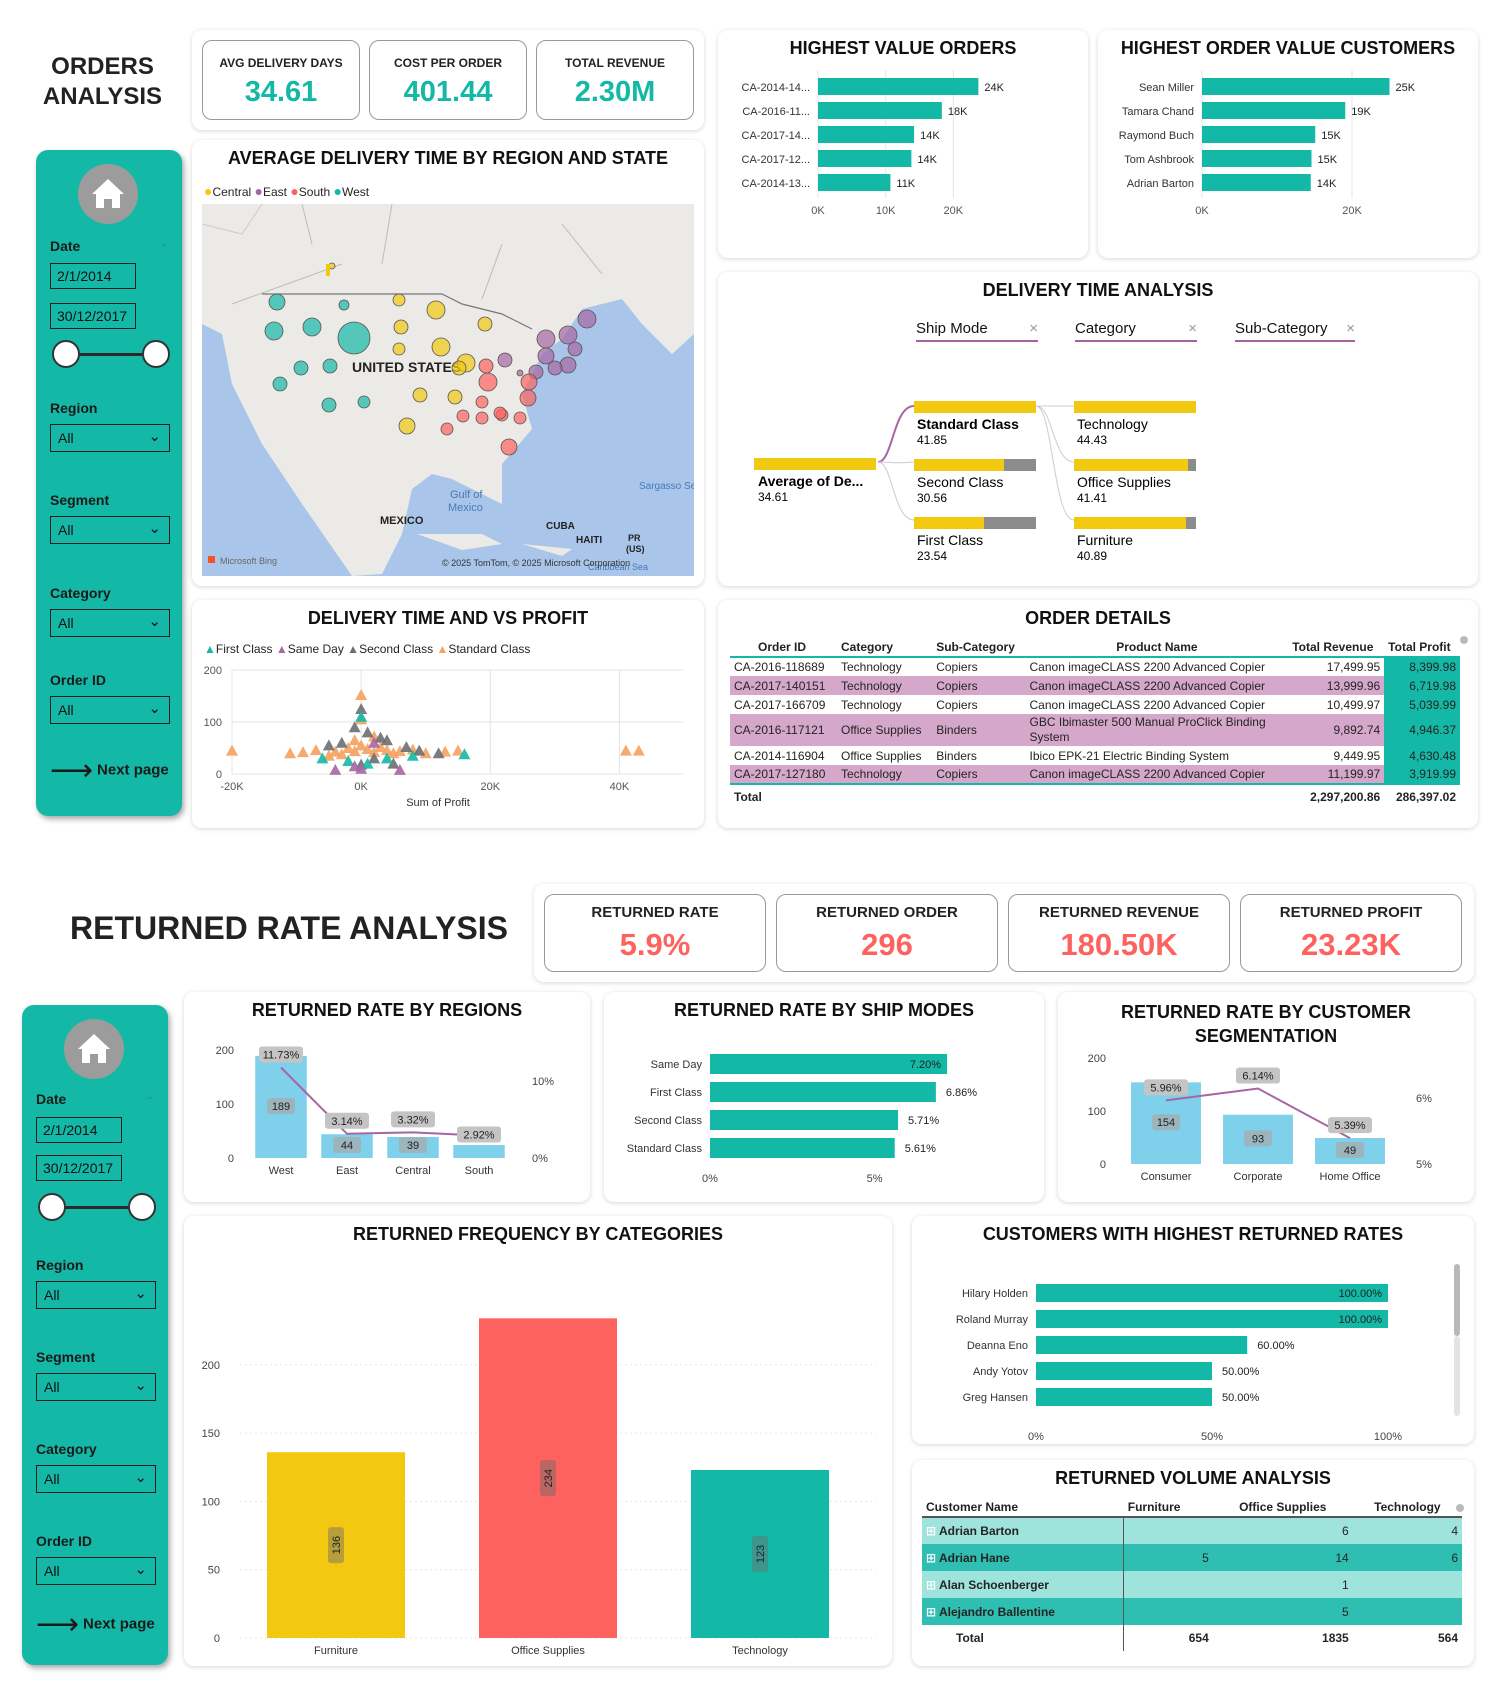 The image size is (1505, 1706). What do you see at coordinates (1457, 1300) in the screenshot?
I see `scrollbar` at bounding box center [1457, 1300].